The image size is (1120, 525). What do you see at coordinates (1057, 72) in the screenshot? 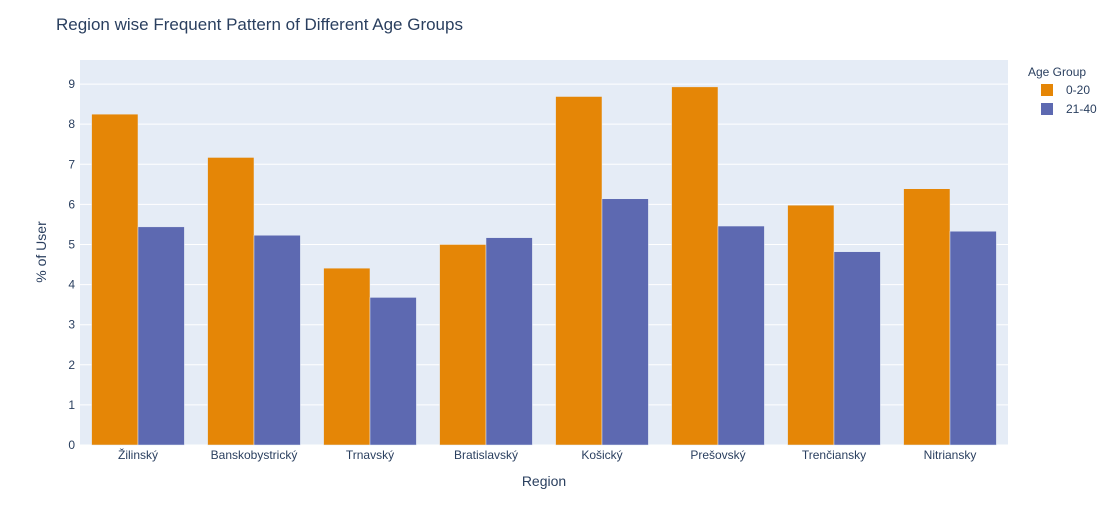
I see `legend-title: Age Group` at bounding box center [1057, 72].